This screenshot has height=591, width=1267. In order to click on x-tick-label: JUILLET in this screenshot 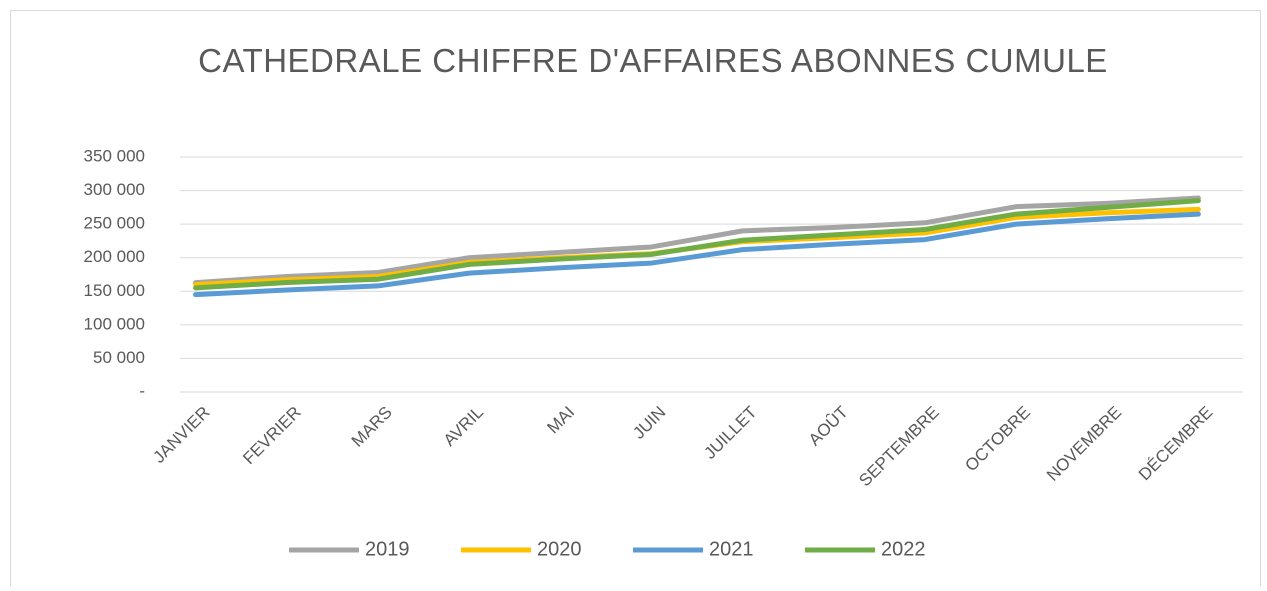, I will do `click(730, 433)`.